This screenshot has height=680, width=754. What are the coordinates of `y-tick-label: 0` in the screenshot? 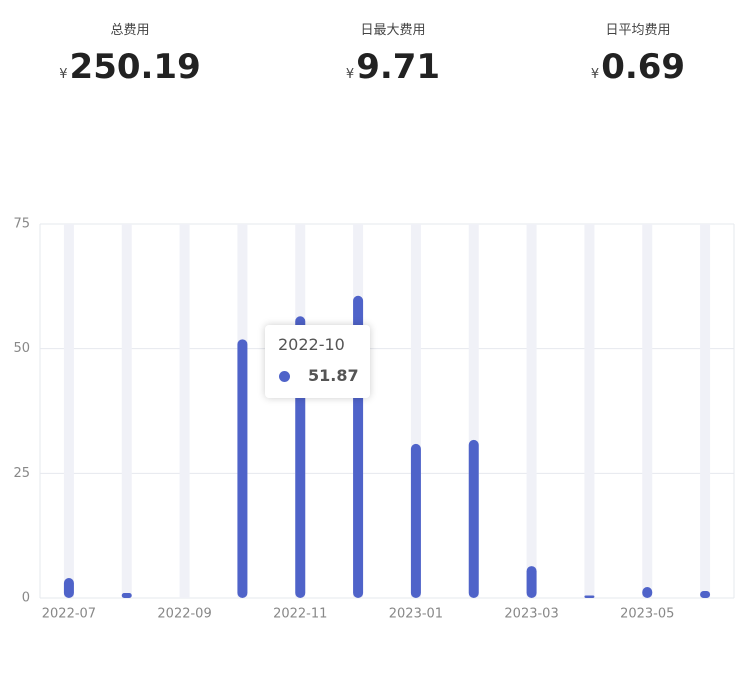 It's located at (26, 598).